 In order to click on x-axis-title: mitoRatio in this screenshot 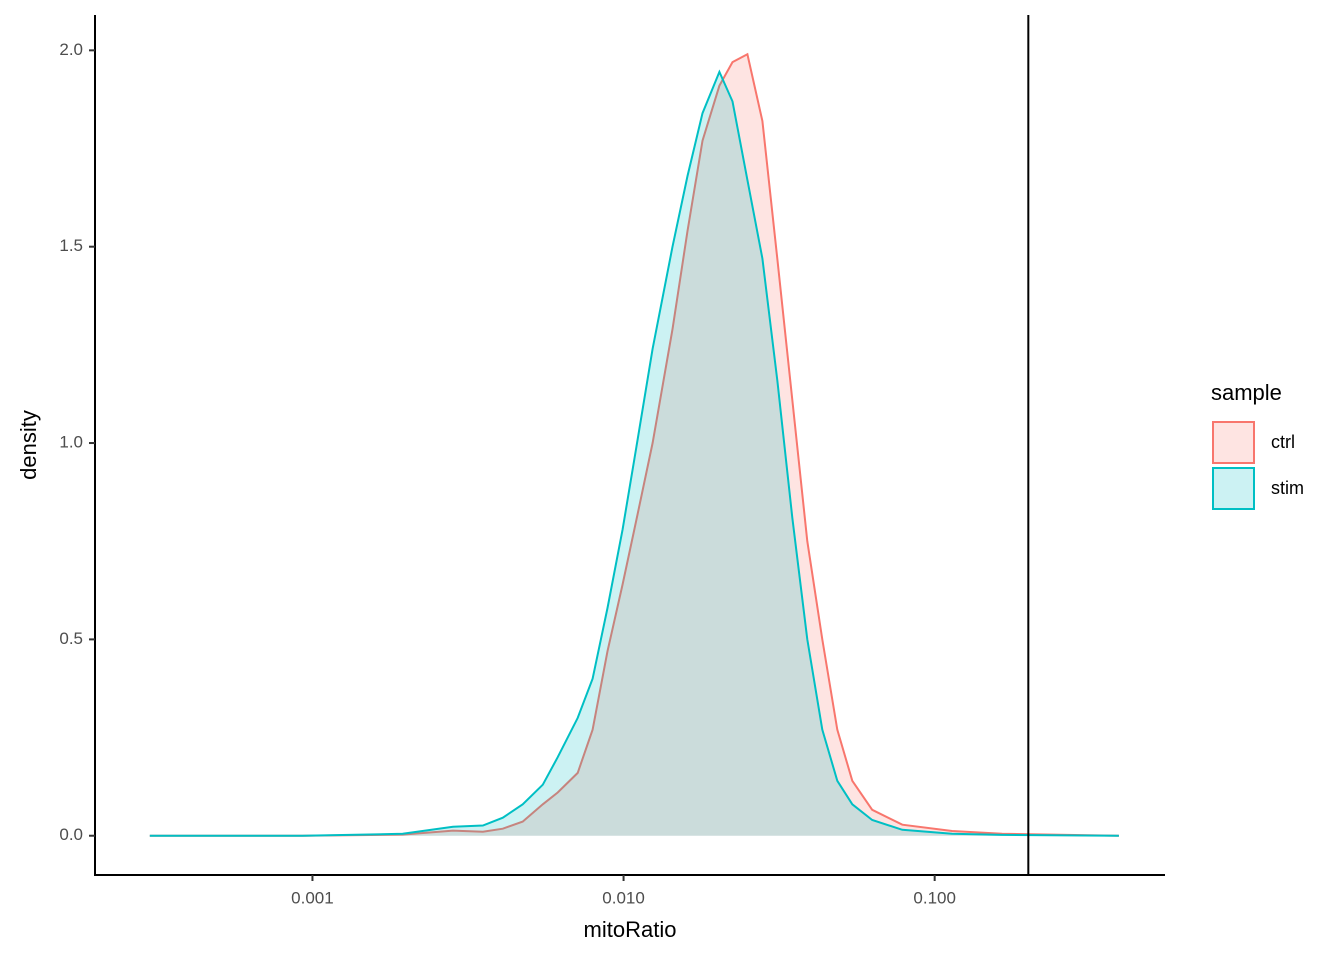, I will do `click(630, 929)`.